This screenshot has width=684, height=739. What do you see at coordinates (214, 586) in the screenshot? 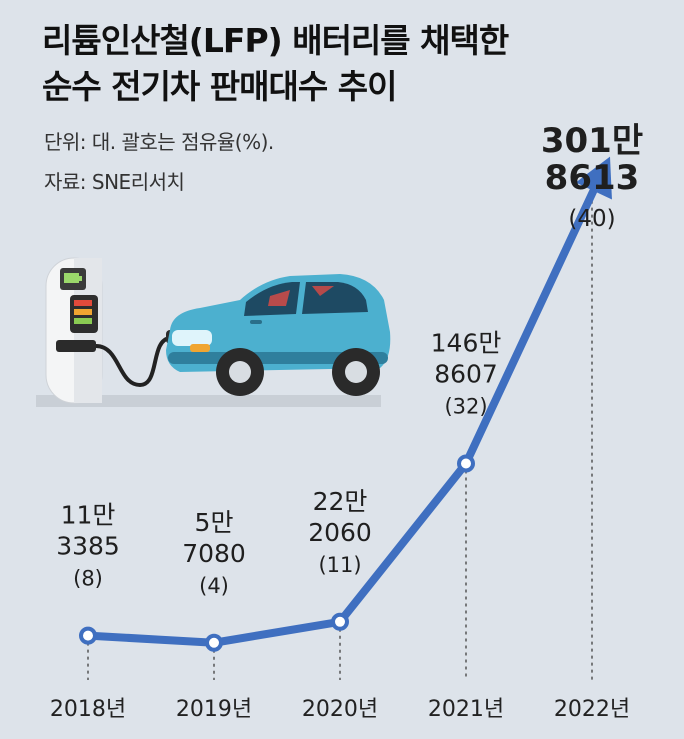
I see `share-label: (4)` at bounding box center [214, 586].